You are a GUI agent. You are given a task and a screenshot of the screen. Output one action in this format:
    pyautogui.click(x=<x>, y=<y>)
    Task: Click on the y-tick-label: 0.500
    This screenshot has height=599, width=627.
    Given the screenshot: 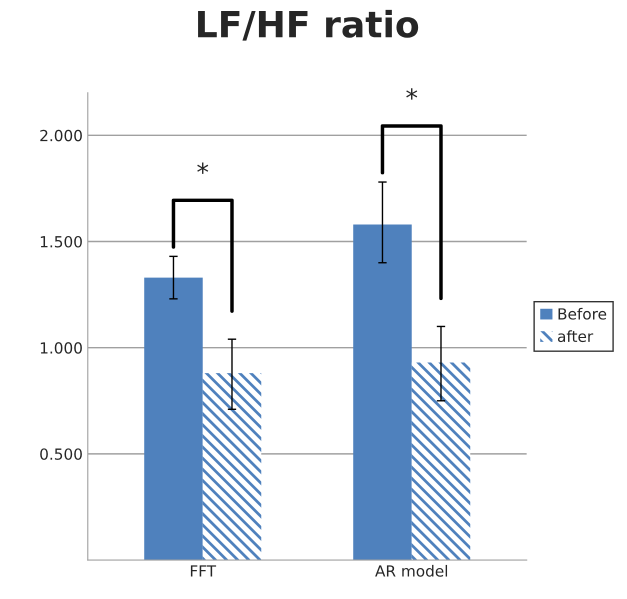 What is the action you would take?
    pyautogui.click(x=61, y=454)
    